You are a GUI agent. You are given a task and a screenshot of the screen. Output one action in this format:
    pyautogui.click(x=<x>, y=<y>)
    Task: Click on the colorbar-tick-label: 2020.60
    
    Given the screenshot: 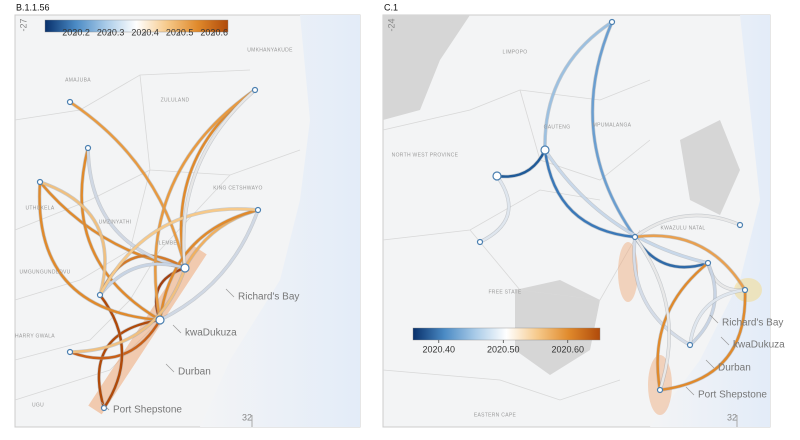 What is the action you would take?
    pyautogui.click(x=567, y=349)
    